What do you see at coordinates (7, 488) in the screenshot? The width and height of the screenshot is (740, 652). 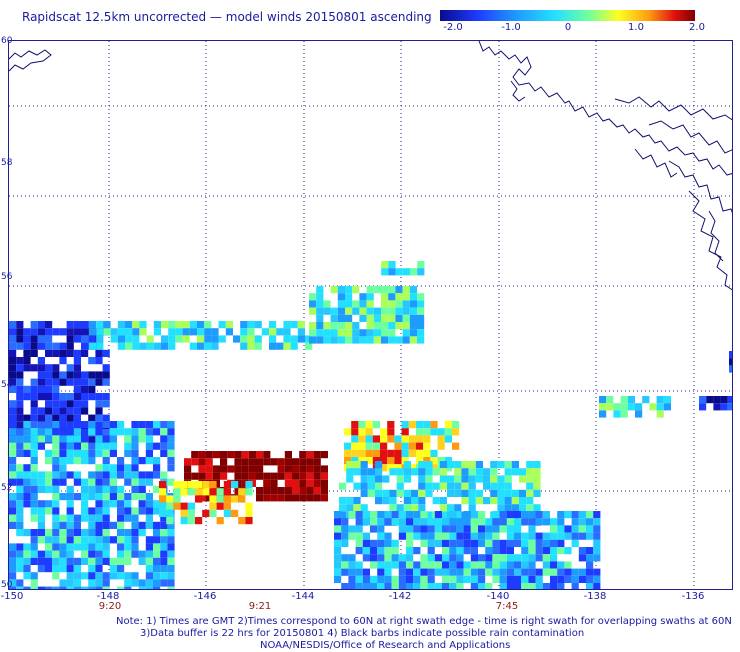 I see `lat-label-52: 52` at bounding box center [7, 488].